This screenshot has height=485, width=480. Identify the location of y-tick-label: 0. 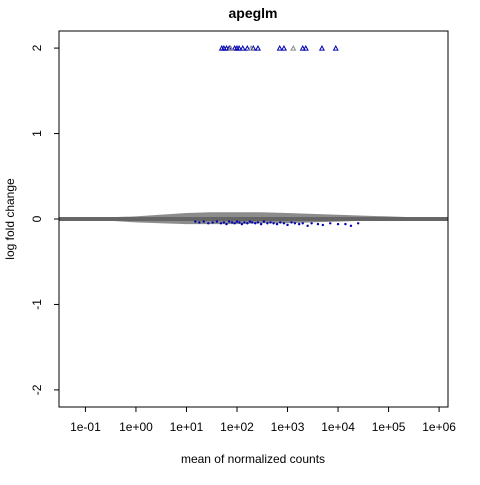
(37, 218).